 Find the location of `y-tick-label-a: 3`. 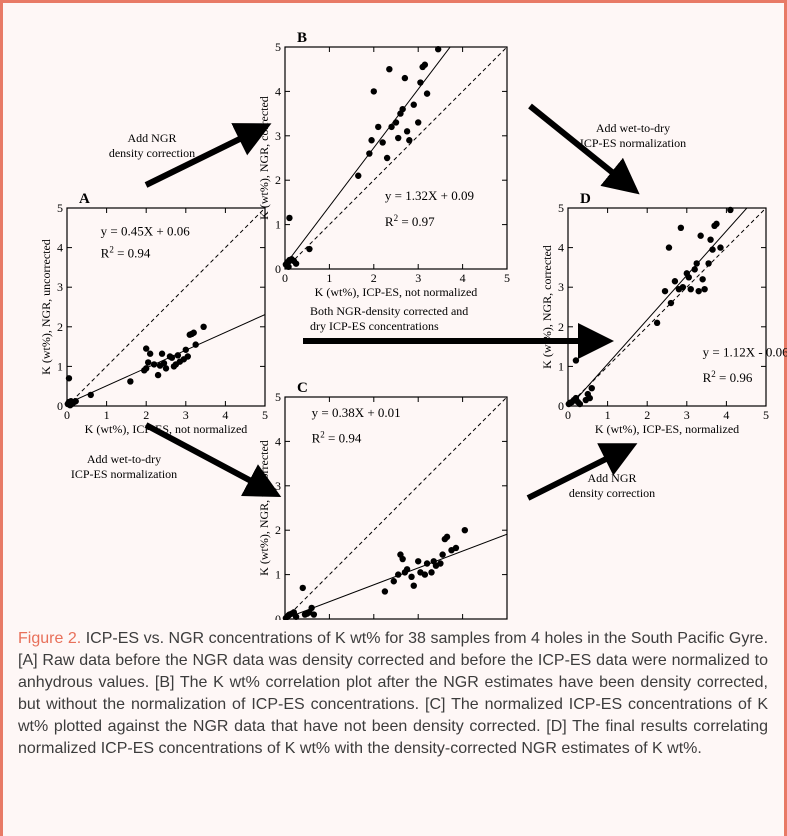

y-tick-label-a: 3 is located at coordinates (60, 287).